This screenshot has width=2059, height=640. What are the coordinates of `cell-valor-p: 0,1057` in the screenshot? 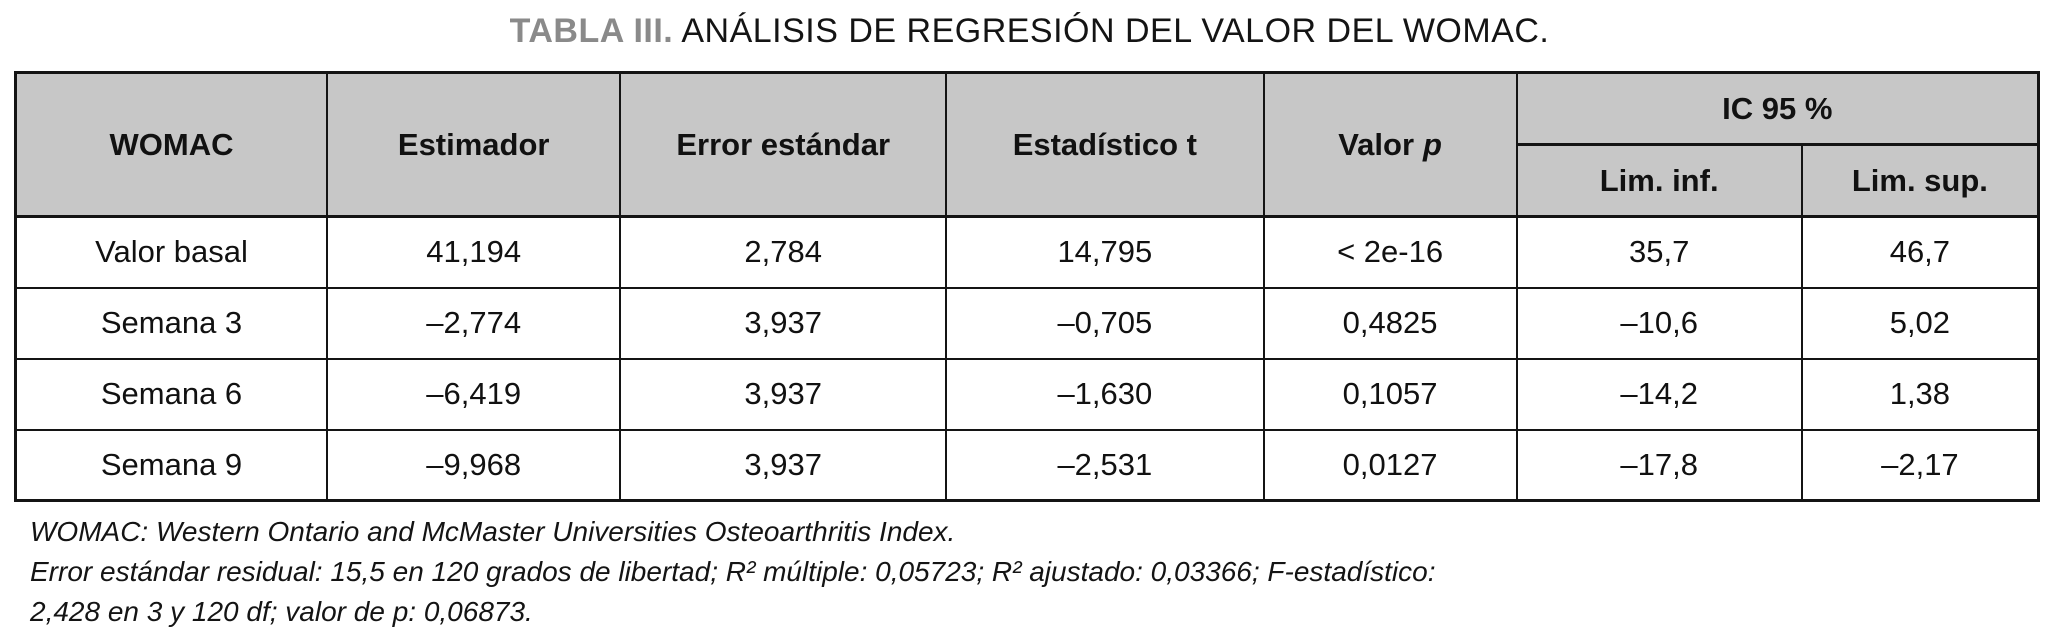 It's located at (1390, 394).